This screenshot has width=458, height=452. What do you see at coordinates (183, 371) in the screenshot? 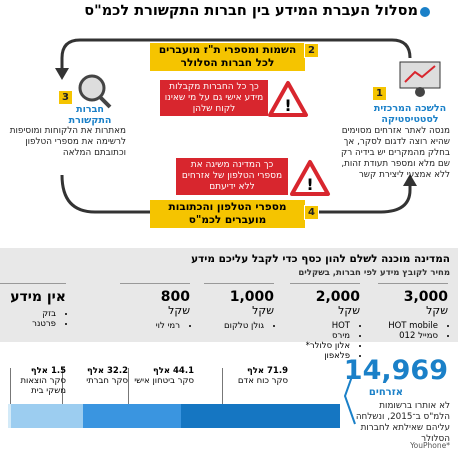
I see `survey-number: 44.1` at bounding box center [183, 371].